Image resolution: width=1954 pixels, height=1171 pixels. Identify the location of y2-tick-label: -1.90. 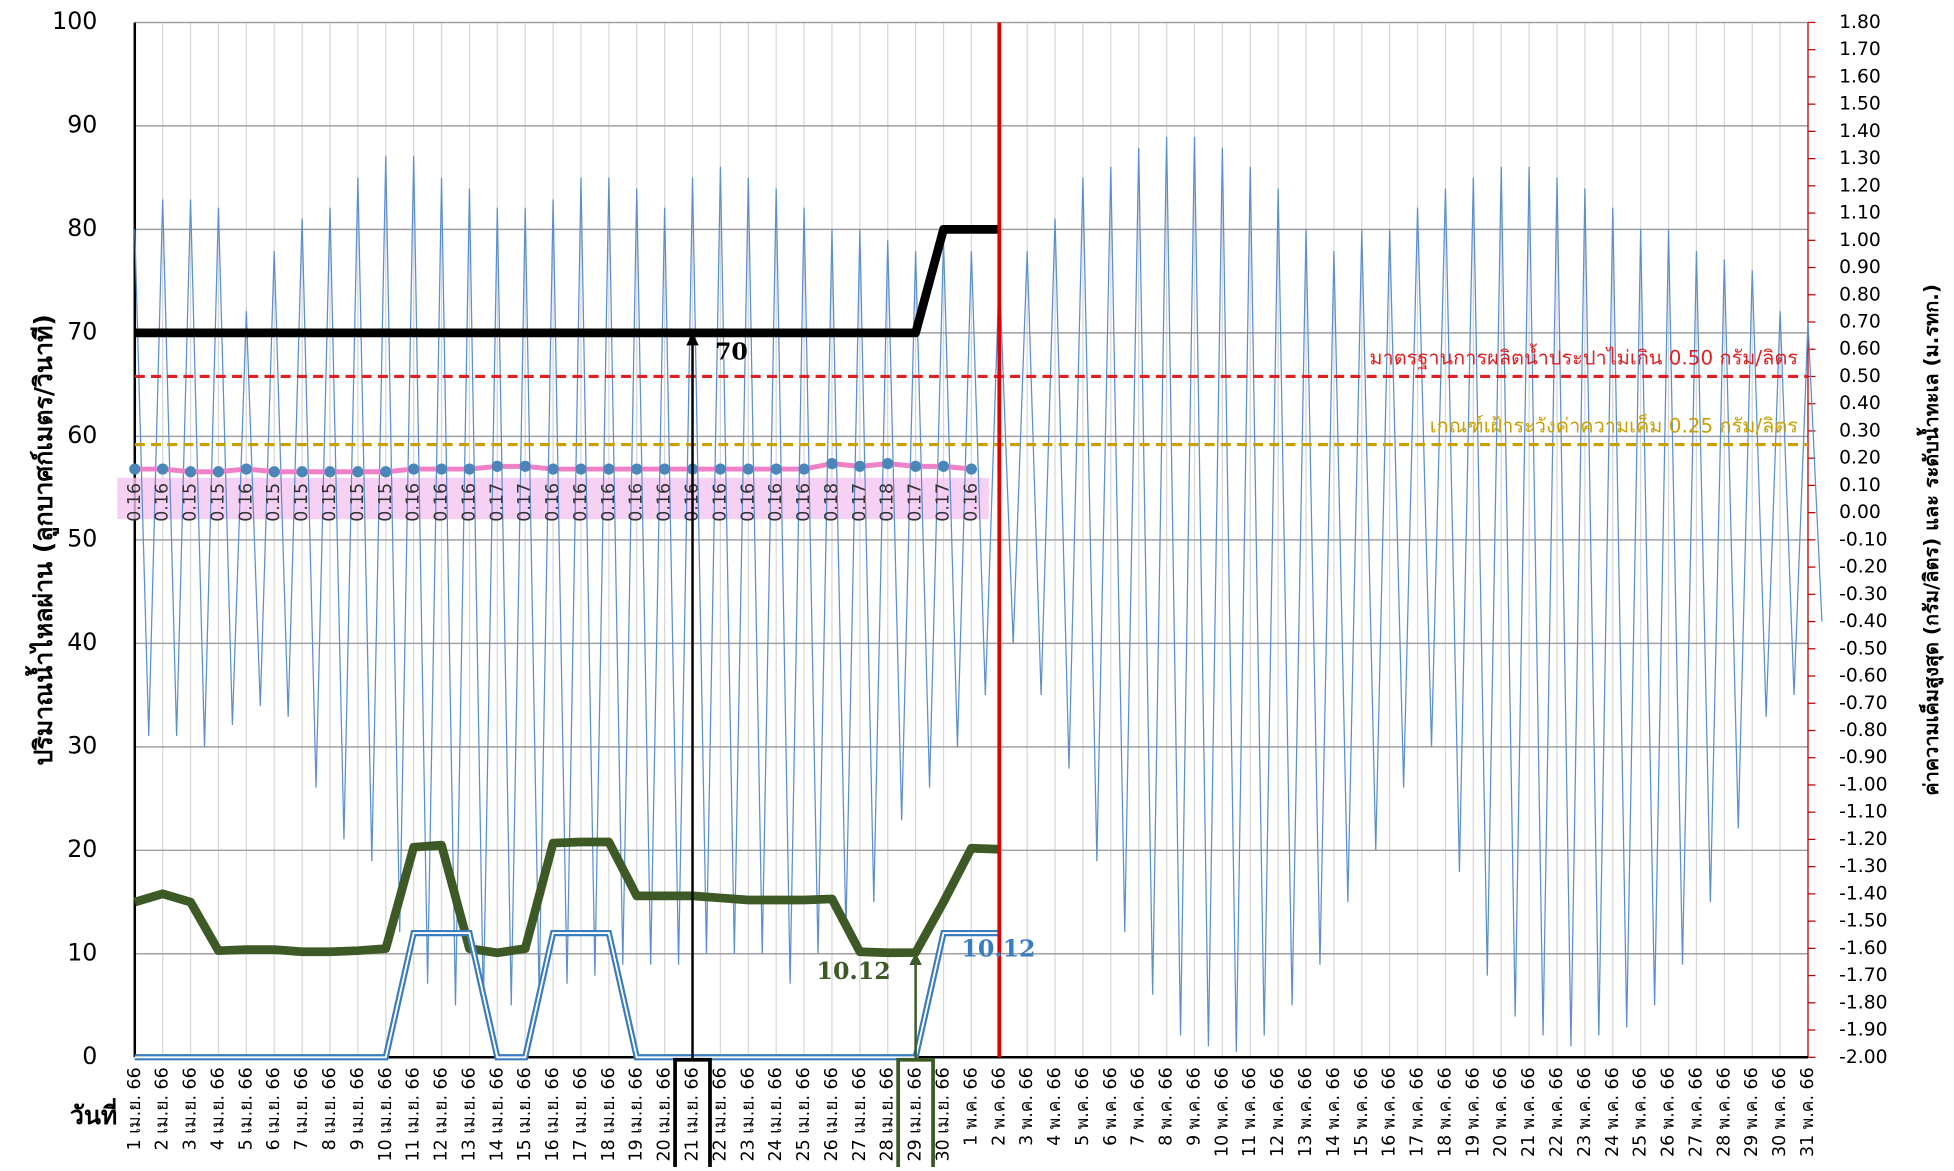
(1863, 1030).